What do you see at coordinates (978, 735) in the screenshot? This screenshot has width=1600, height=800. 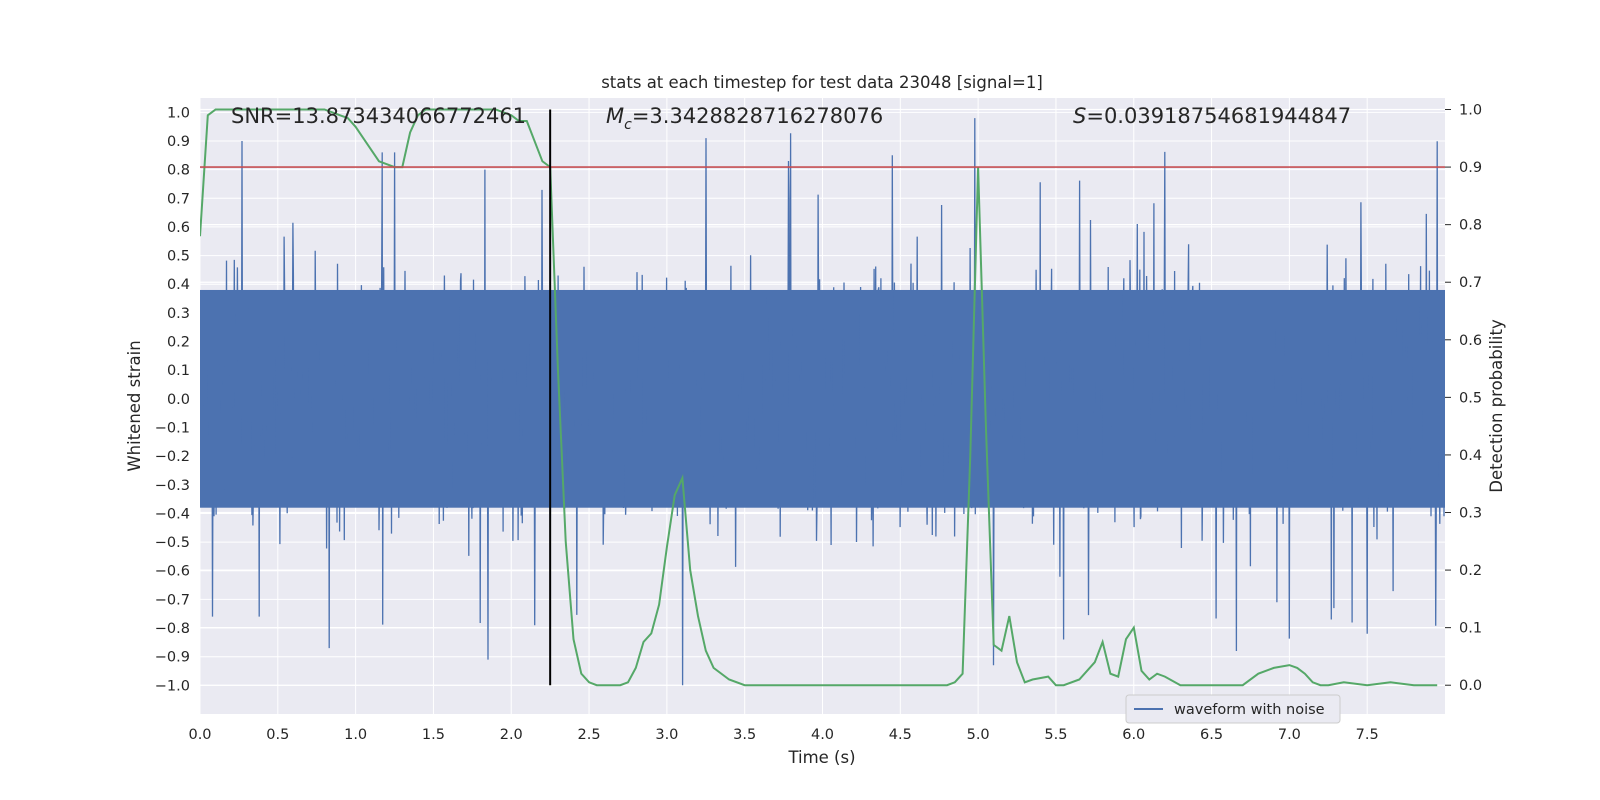 I see `x-tick-label: 5.0` at bounding box center [978, 735].